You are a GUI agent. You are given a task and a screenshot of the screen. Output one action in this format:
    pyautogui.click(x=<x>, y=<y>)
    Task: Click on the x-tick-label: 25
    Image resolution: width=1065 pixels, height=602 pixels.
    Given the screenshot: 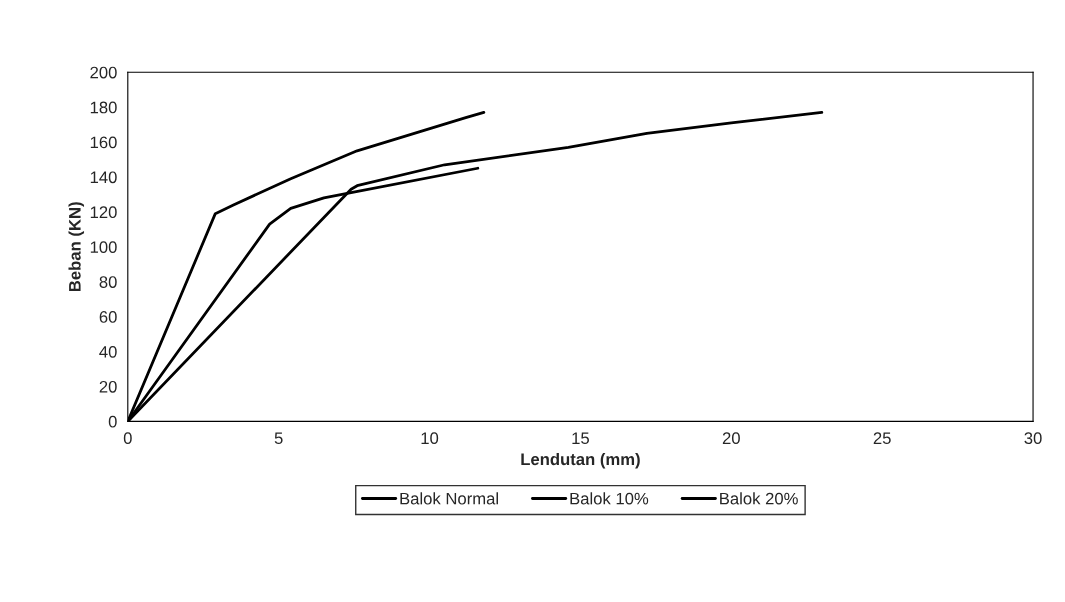 What is the action you would take?
    pyautogui.click(x=882, y=438)
    